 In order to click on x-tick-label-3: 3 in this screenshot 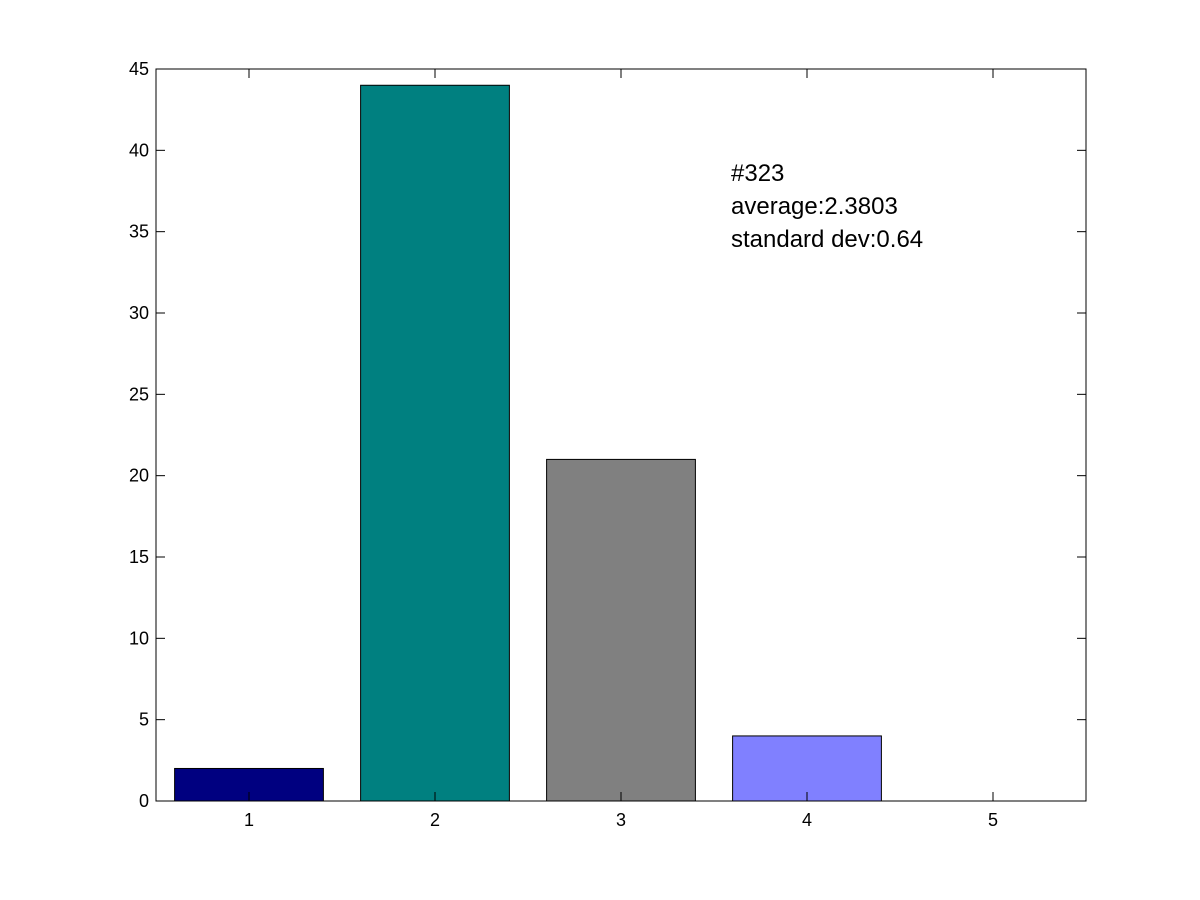, I will do `click(621, 820)`.